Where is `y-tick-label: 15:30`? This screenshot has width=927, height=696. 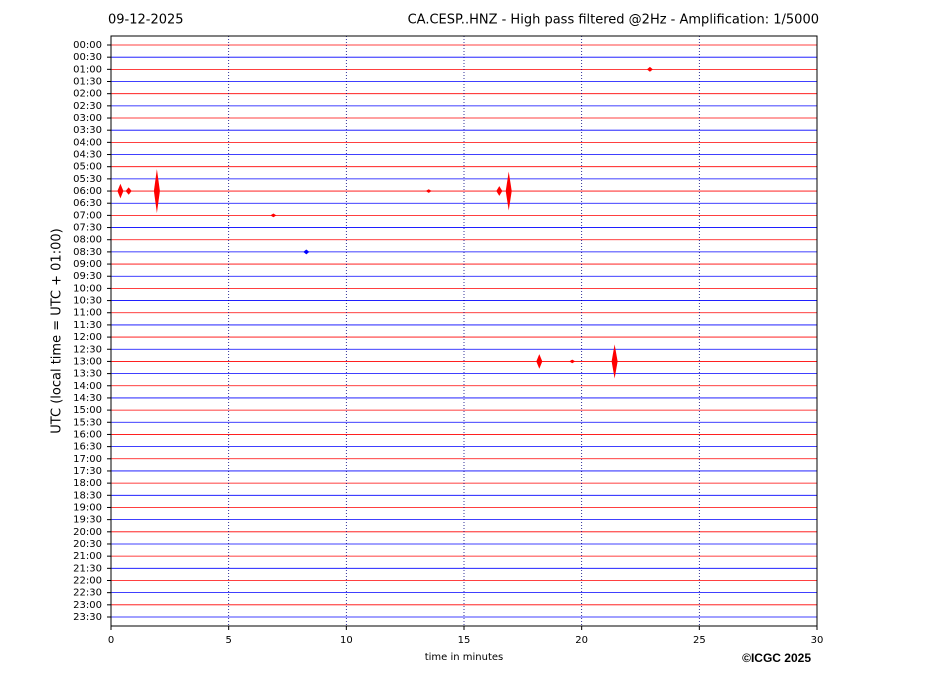 y-tick-label: 15:30 is located at coordinates (87, 422).